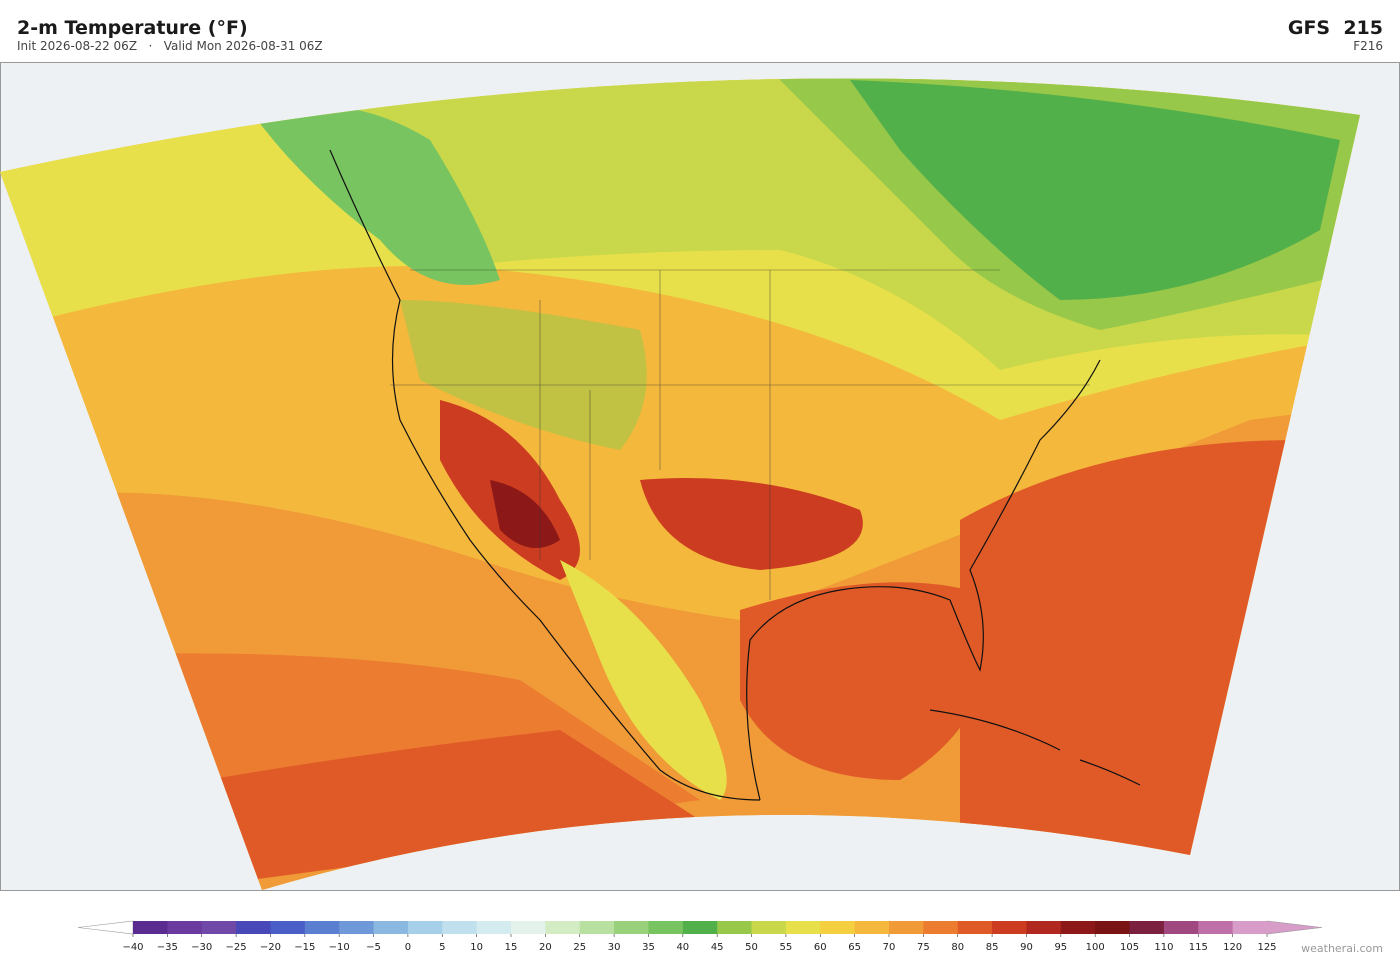 The width and height of the screenshot is (1400, 964). Describe the element at coordinates (201, 947) in the screenshot. I see `colorbar-tick-label: −30` at that location.